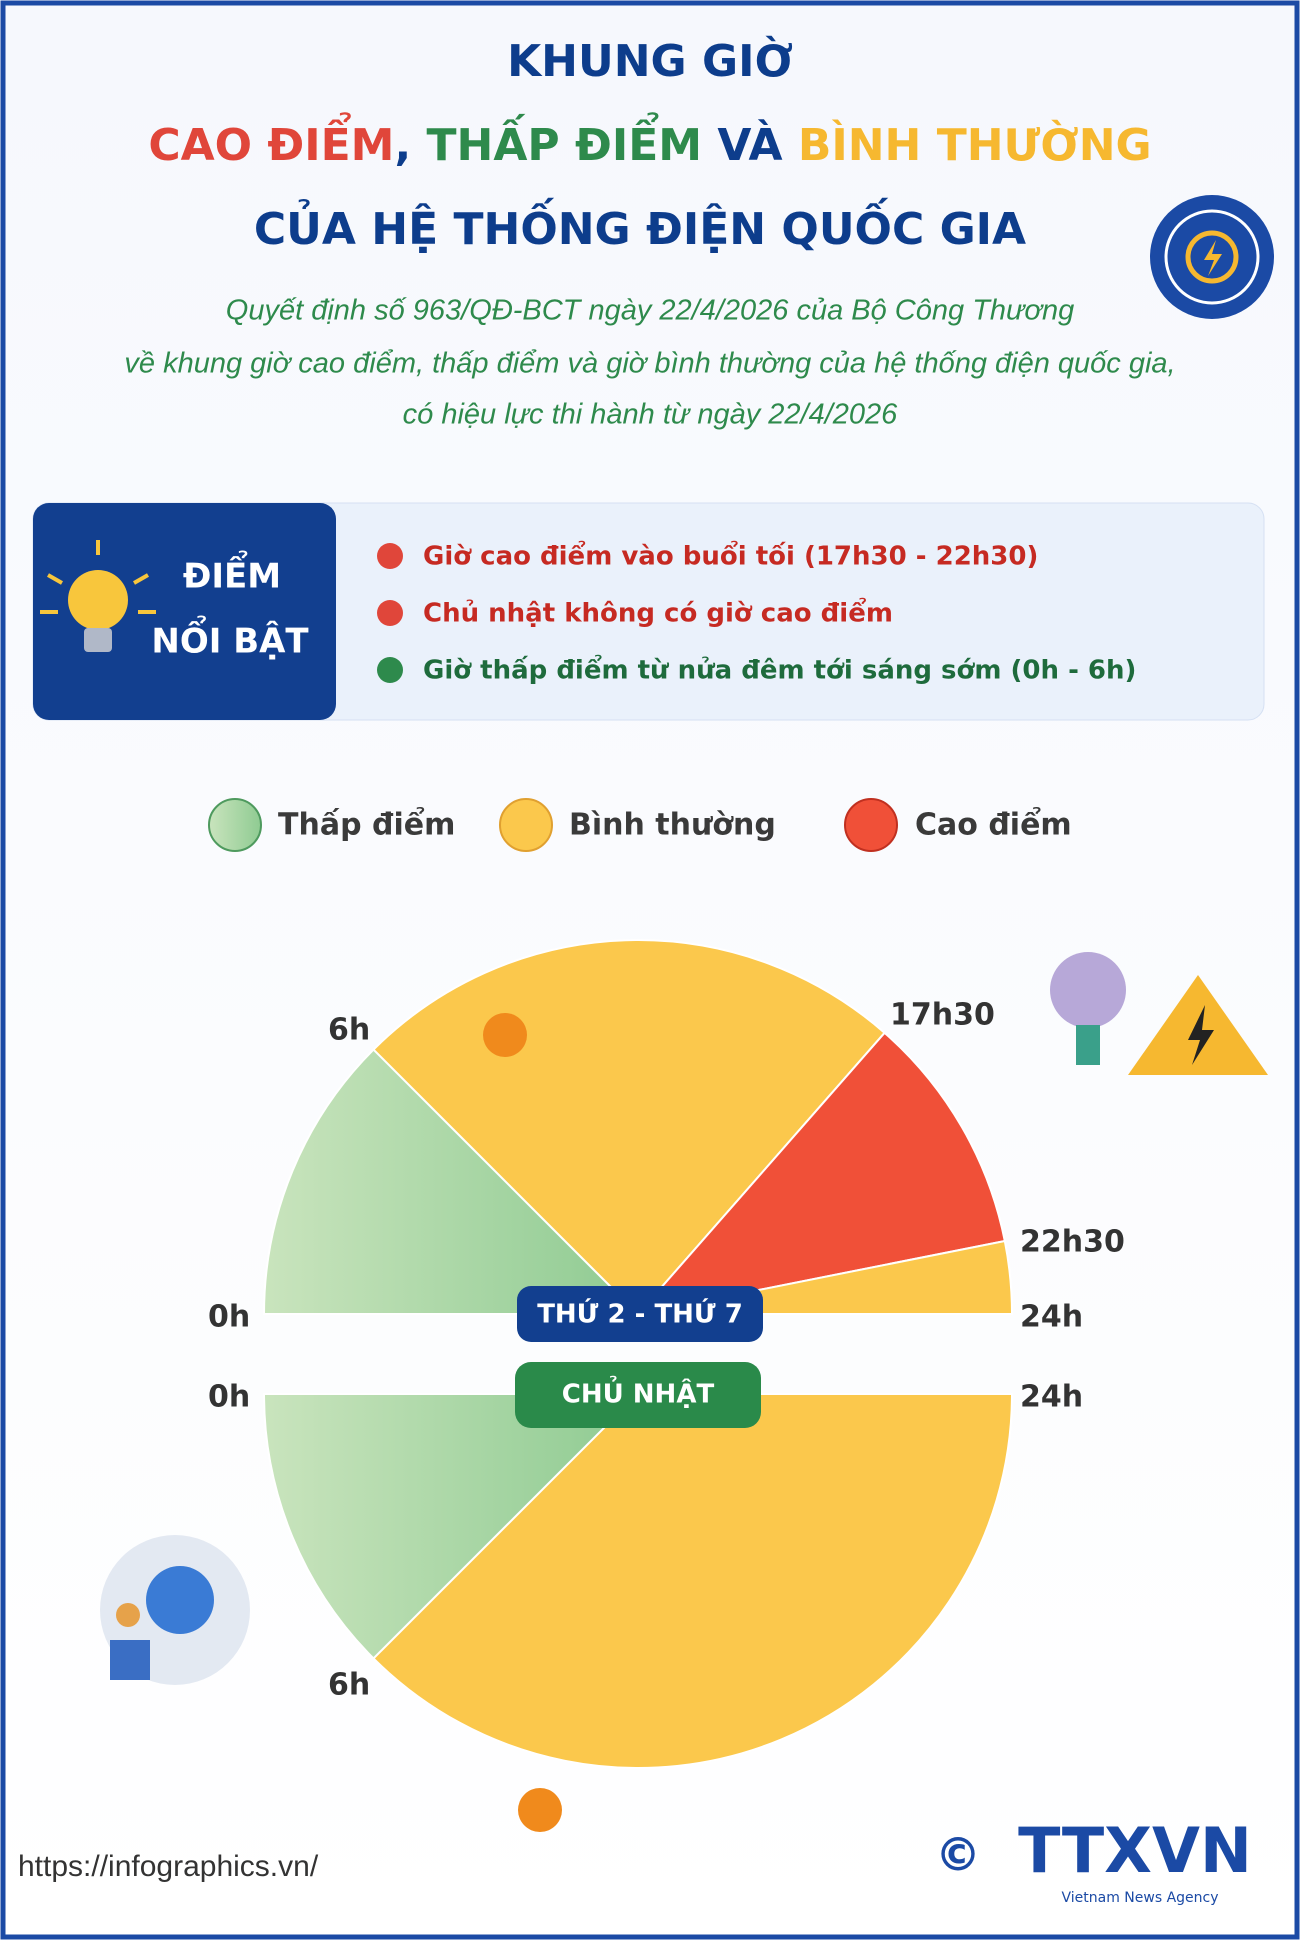  I want to click on title-normal: BÌNH THƯỜNG, so click(975, 144).